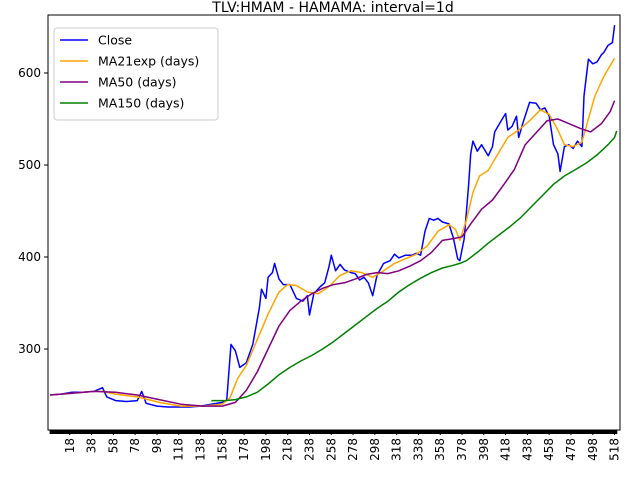 Image resolution: width=640 pixels, height=480 pixels. Describe the element at coordinates (29, 349) in the screenshot. I see `y-tick-label: 300` at that location.